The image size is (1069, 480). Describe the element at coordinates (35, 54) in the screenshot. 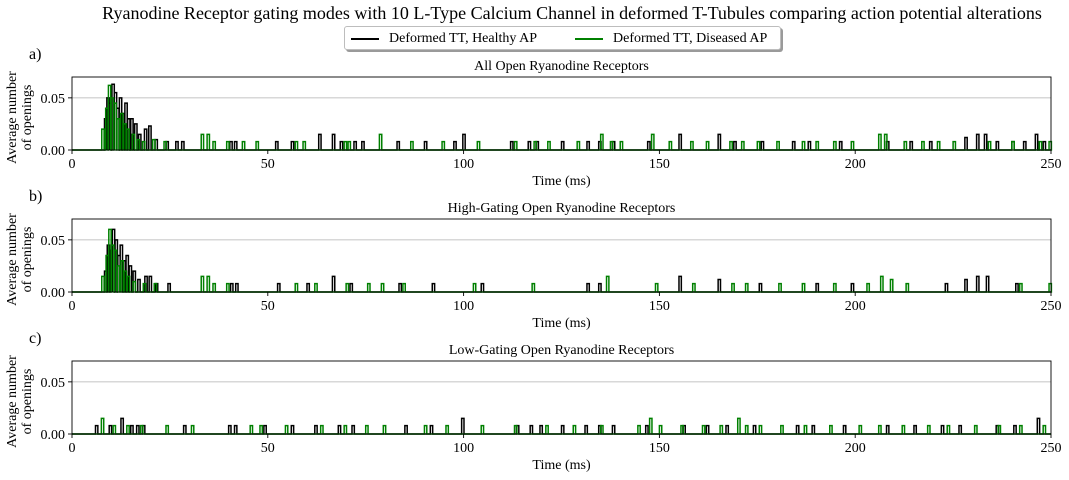

I see `panel-label: a)` at that location.